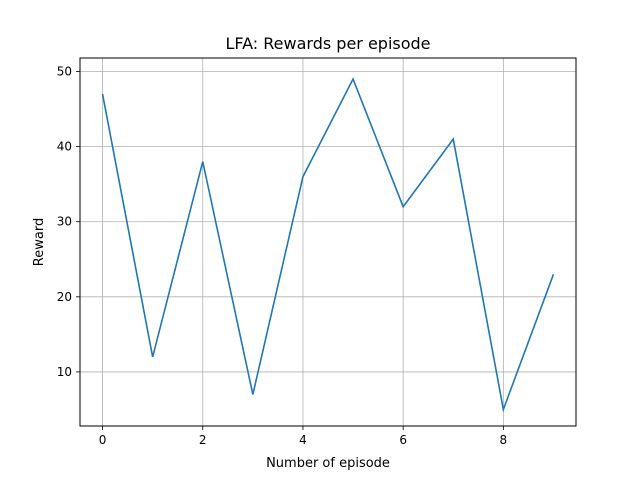 Image resolution: width=640 pixels, height=480 pixels. Describe the element at coordinates (64, 147) in the screenshot. I see `y-tick-label: 40` at that location.